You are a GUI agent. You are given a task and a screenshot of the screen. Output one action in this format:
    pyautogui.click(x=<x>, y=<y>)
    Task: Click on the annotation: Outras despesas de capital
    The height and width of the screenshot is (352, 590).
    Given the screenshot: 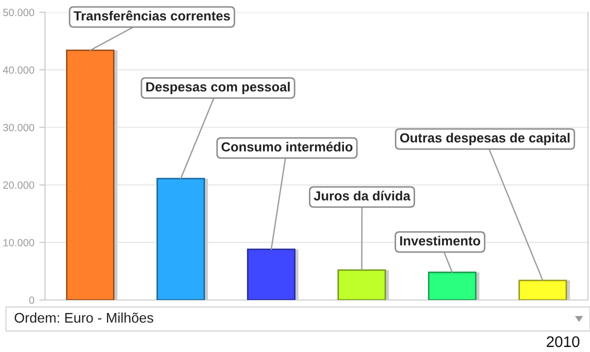 What is the action you would take?
    pyautogui.click(x=485, y=139)
    